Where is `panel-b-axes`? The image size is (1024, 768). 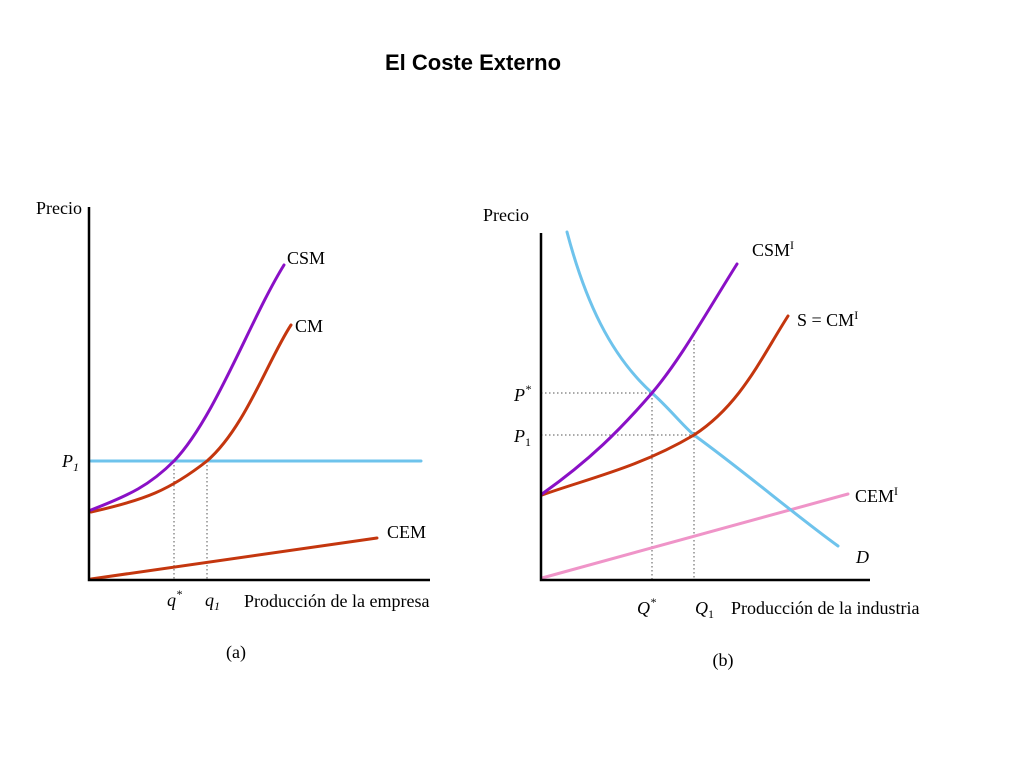
panel-b-axes is located at coordinates (704, 407).